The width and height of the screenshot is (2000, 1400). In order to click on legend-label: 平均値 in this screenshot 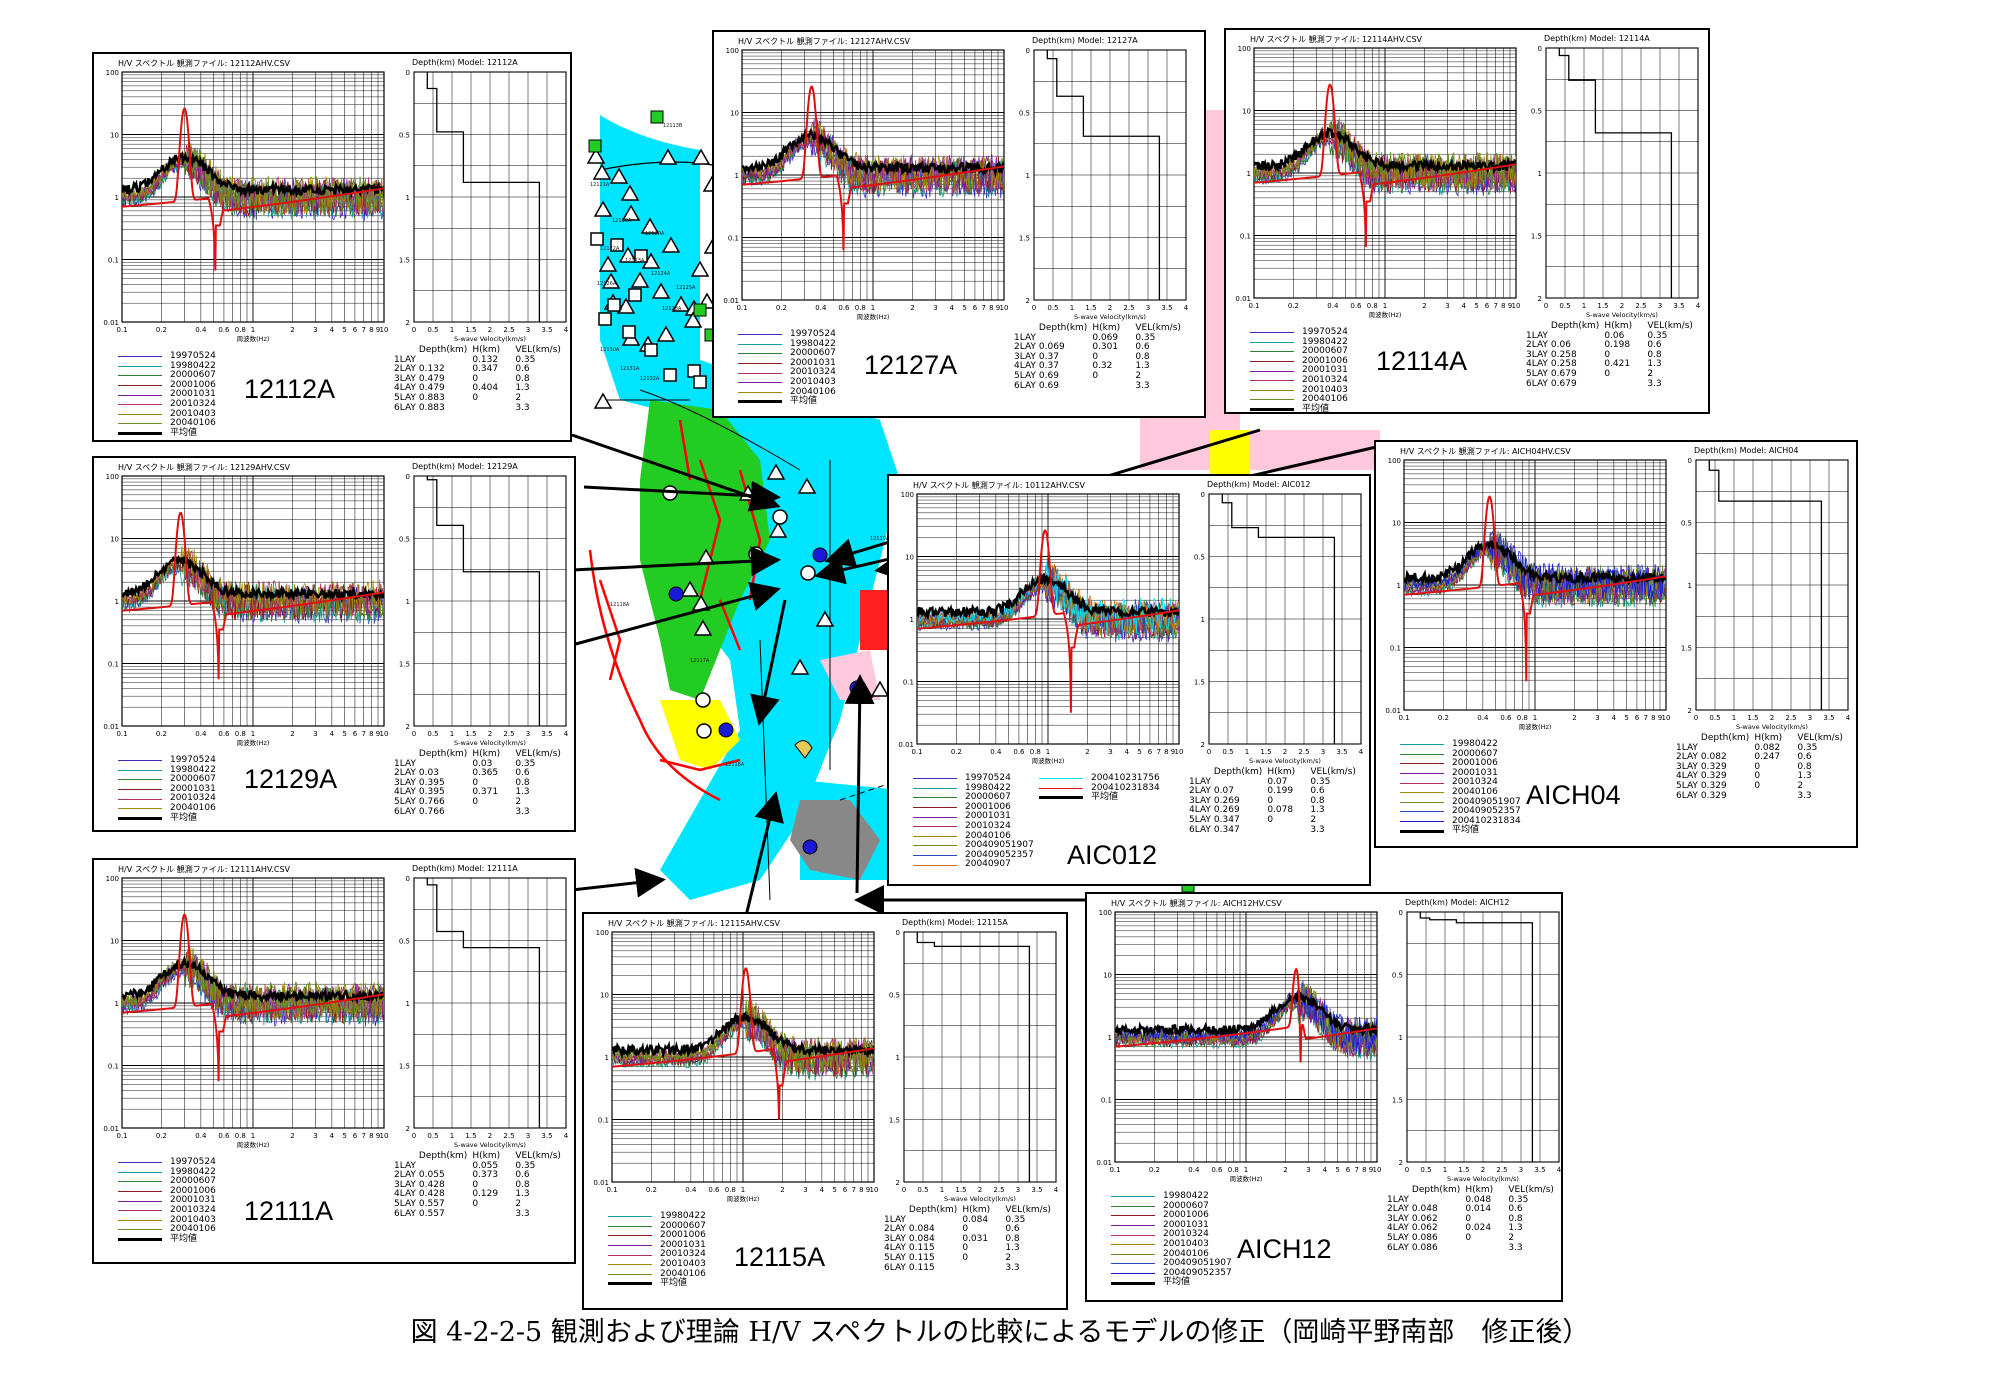, I will do `click(184, 1238)`.